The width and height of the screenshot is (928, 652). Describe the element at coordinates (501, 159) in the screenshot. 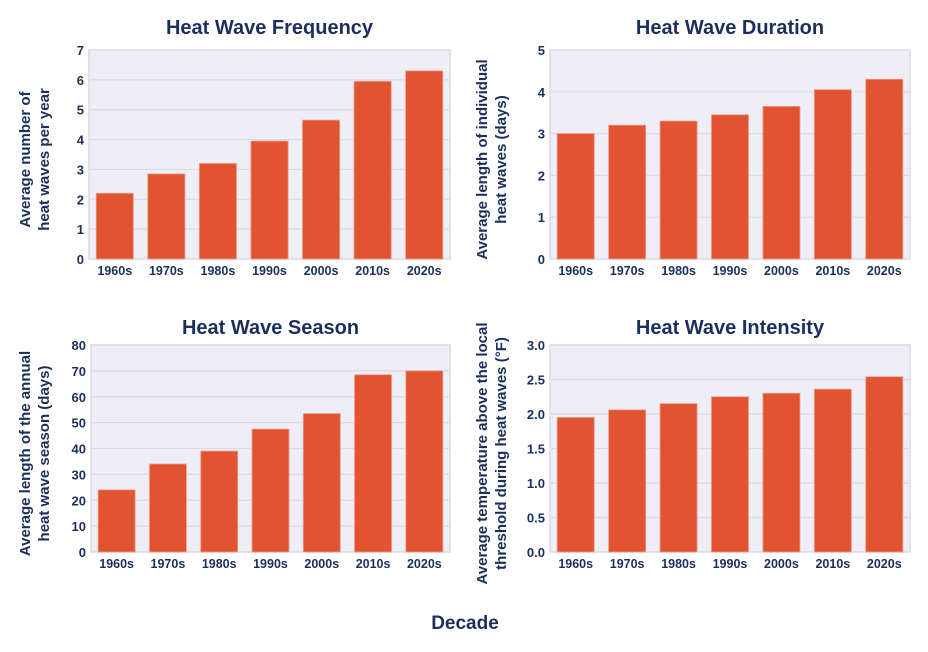

I see `y-axis-label: heat waves (days)` at that location.